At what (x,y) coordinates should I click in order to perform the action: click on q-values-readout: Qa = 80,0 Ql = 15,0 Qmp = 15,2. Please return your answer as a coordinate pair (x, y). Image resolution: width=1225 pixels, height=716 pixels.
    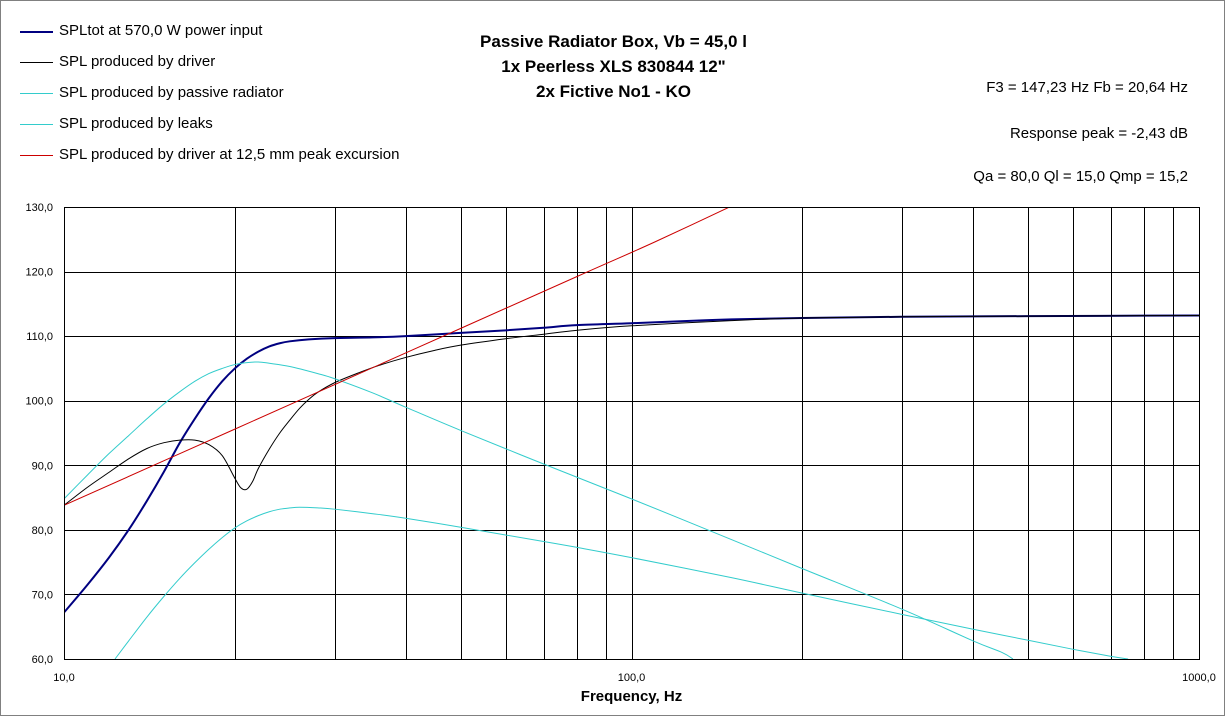
    Looking at the image, I should click on (1080, 176).